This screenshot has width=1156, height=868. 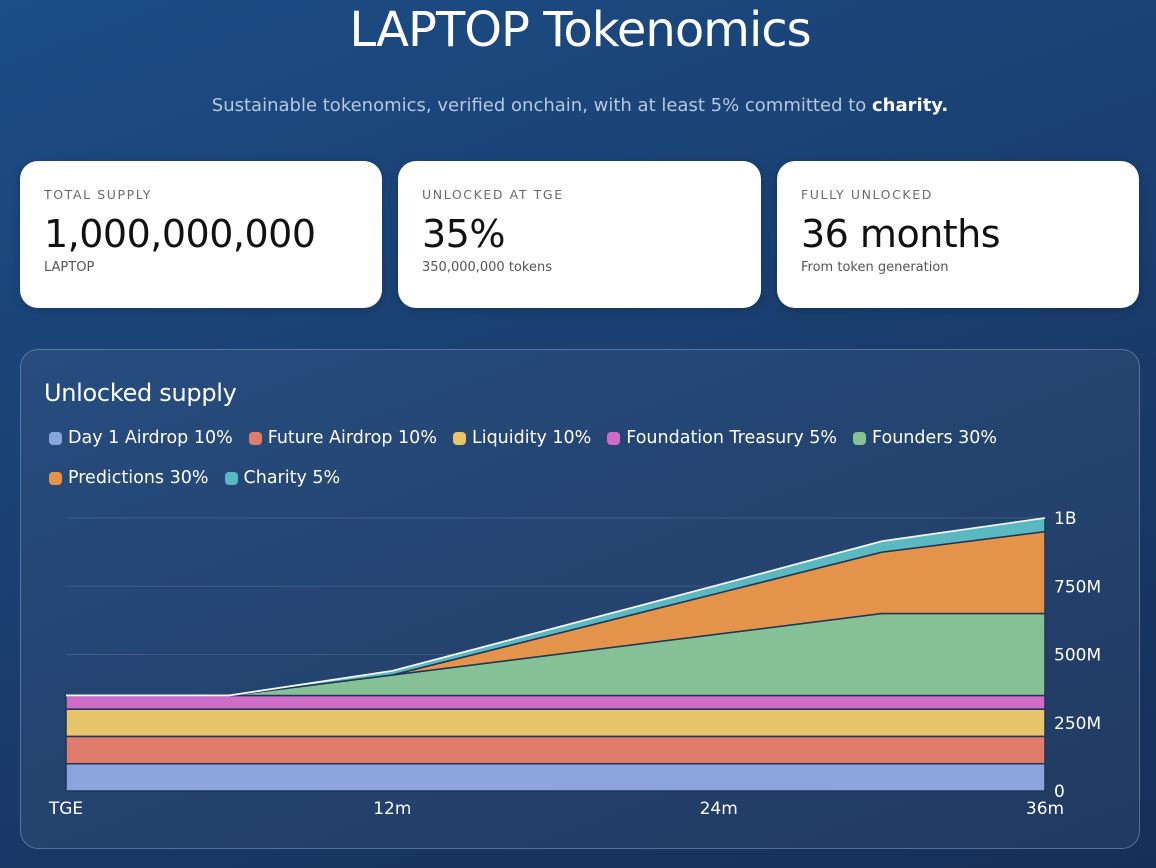 I want to click on stat-card-total-supply: TOTAL SUPPLY 1,000,000,000 LAPTOP, so click(x=201, y=234).